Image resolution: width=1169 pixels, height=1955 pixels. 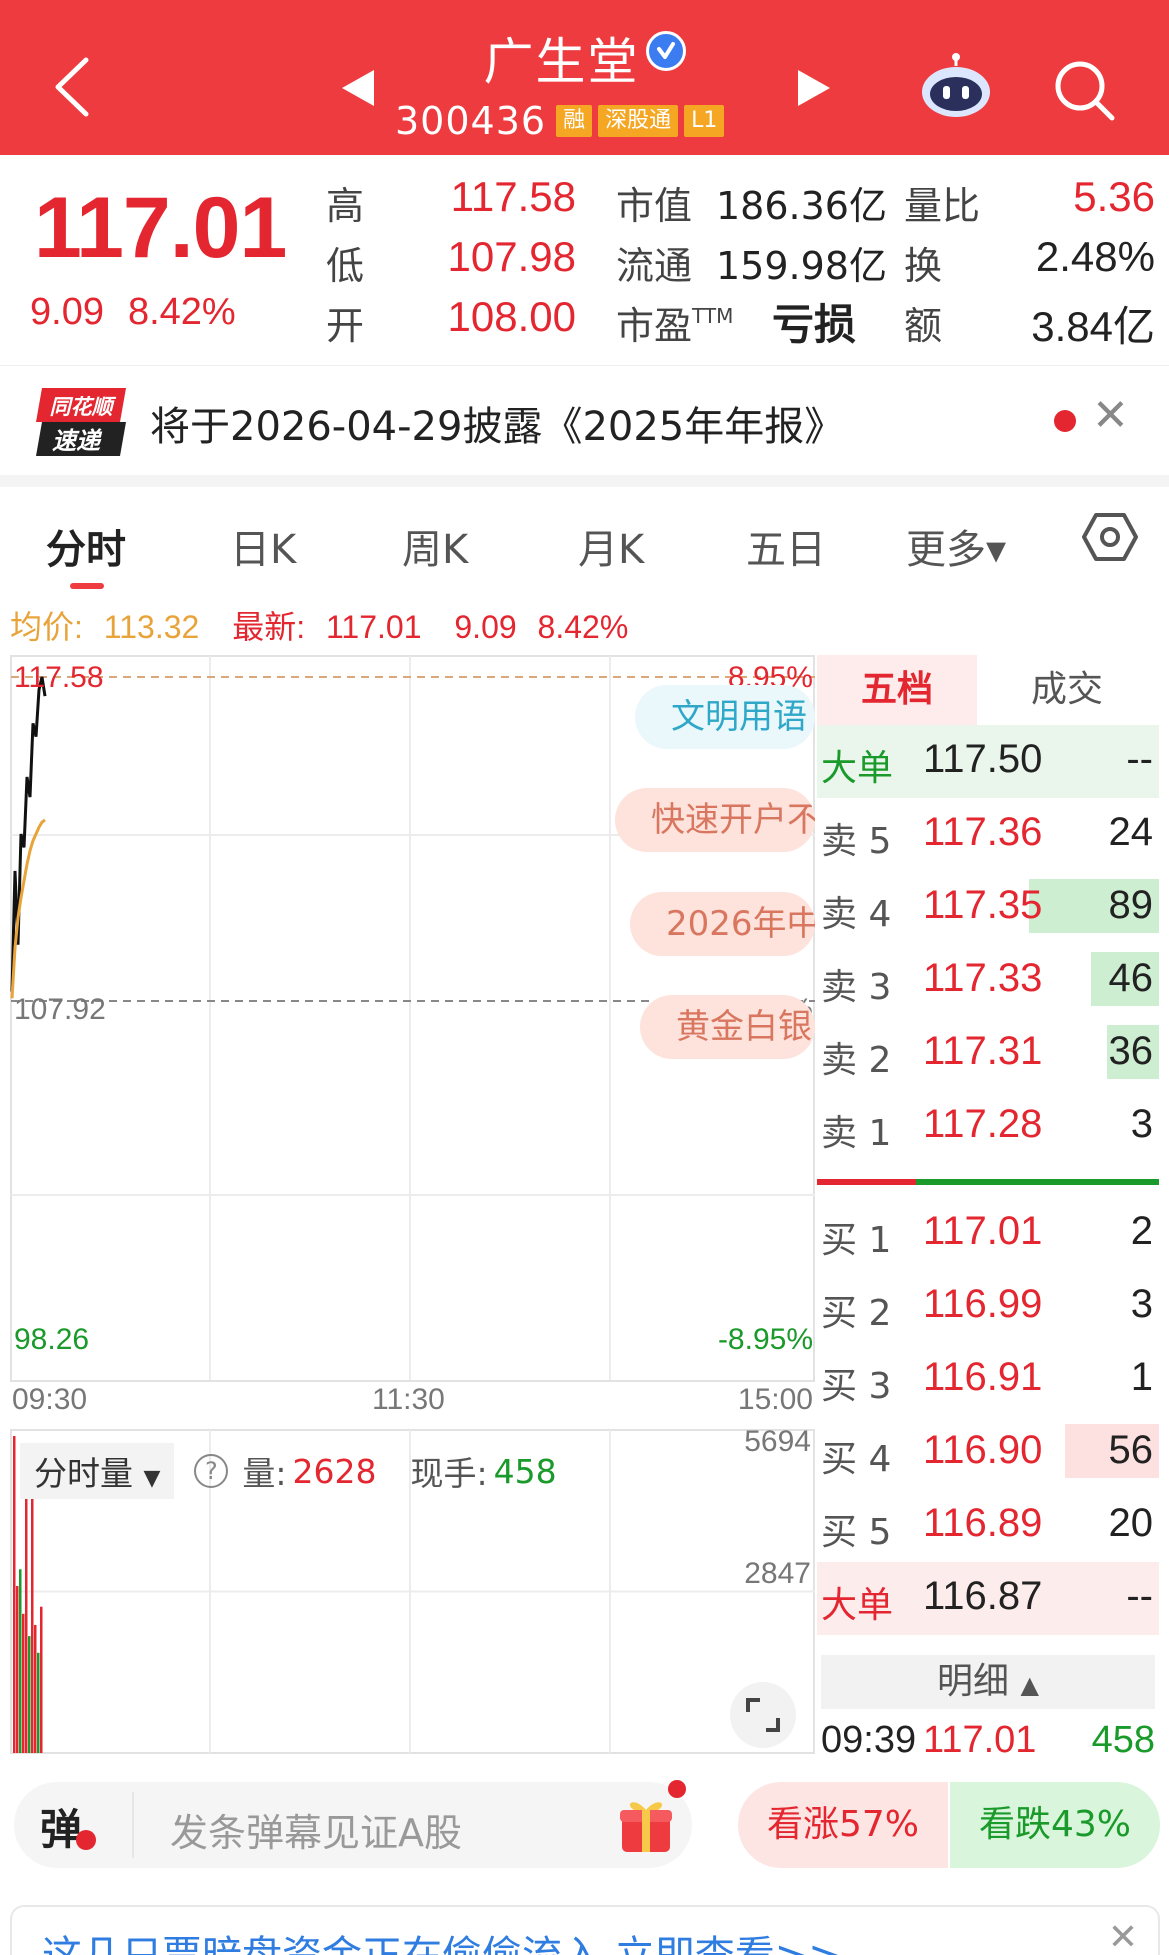 I want to click on banner-close-icon: ✕, so click(x=1122, y=1936).